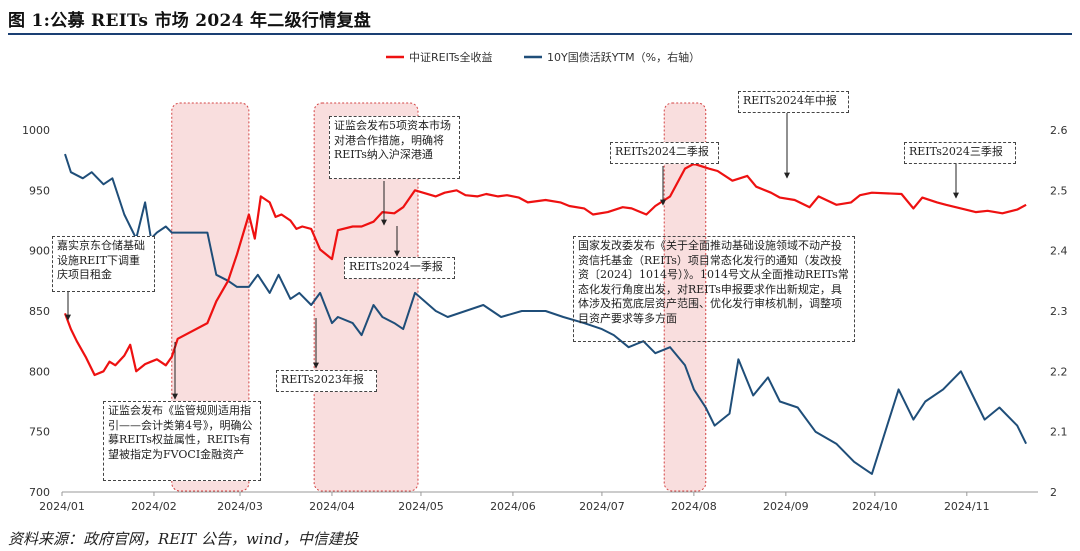 The image size is (1080, 551). I want to click on annotation-jingdong: 嘉实京东仓储基础设施REIT下调重庆项目租金, so click(103, 264).